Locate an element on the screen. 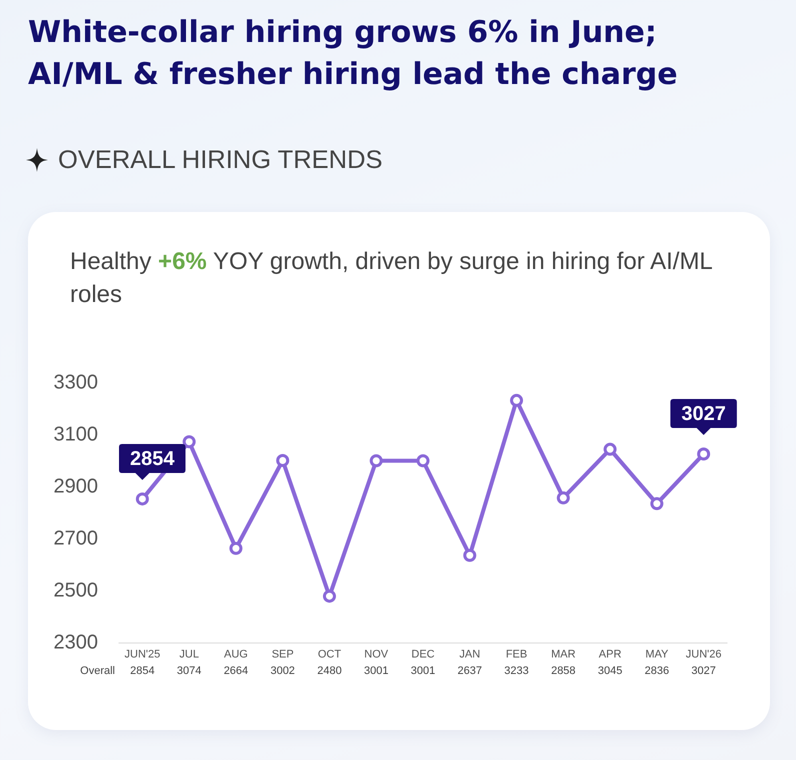 This screenshot has width=796, height=760. x-tick-label: FEB is located at coordinates (517, 654).